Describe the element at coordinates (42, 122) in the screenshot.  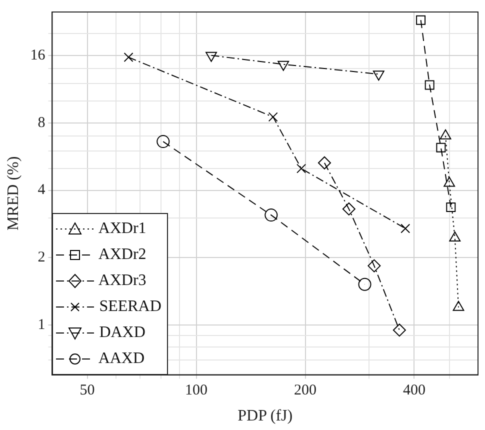
I see `y-tick-label: 8` at that location.